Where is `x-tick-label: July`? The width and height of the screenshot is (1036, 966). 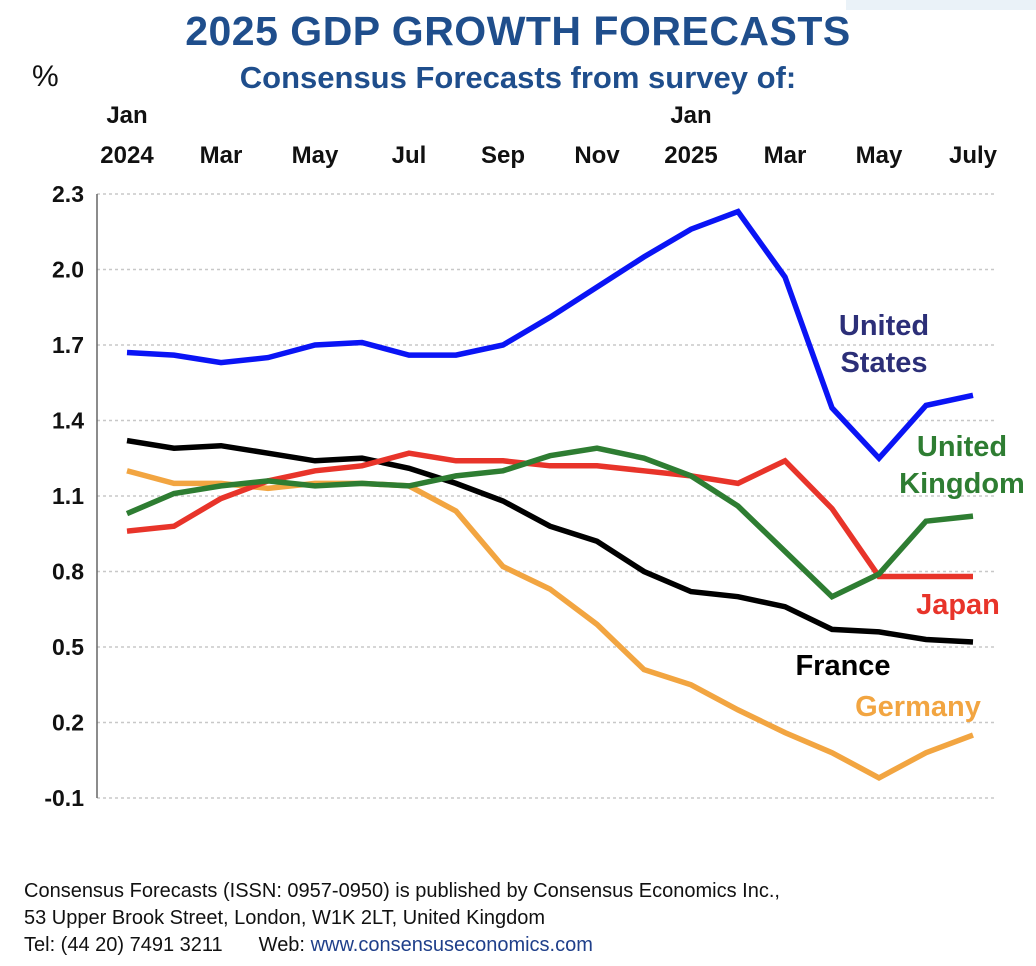
x-tick-label: July is located at coordinates (973, 155).